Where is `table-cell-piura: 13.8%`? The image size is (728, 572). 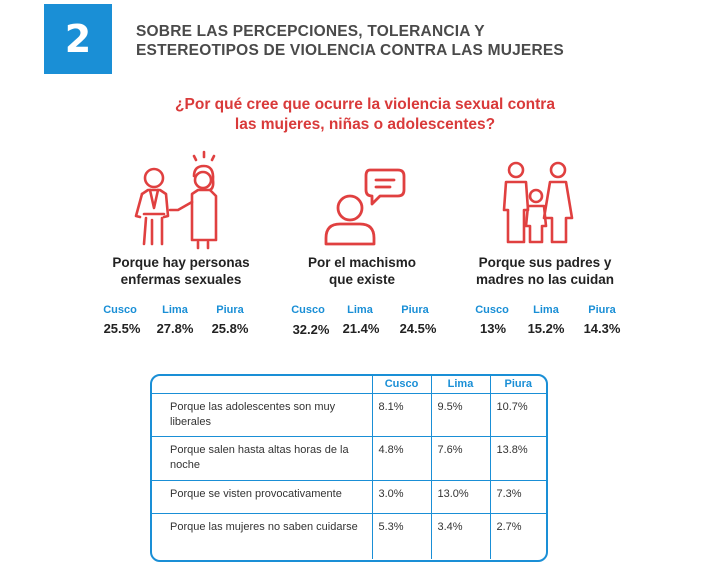
table-cell-piura: 13.8% is located at coordinates (517, 457).